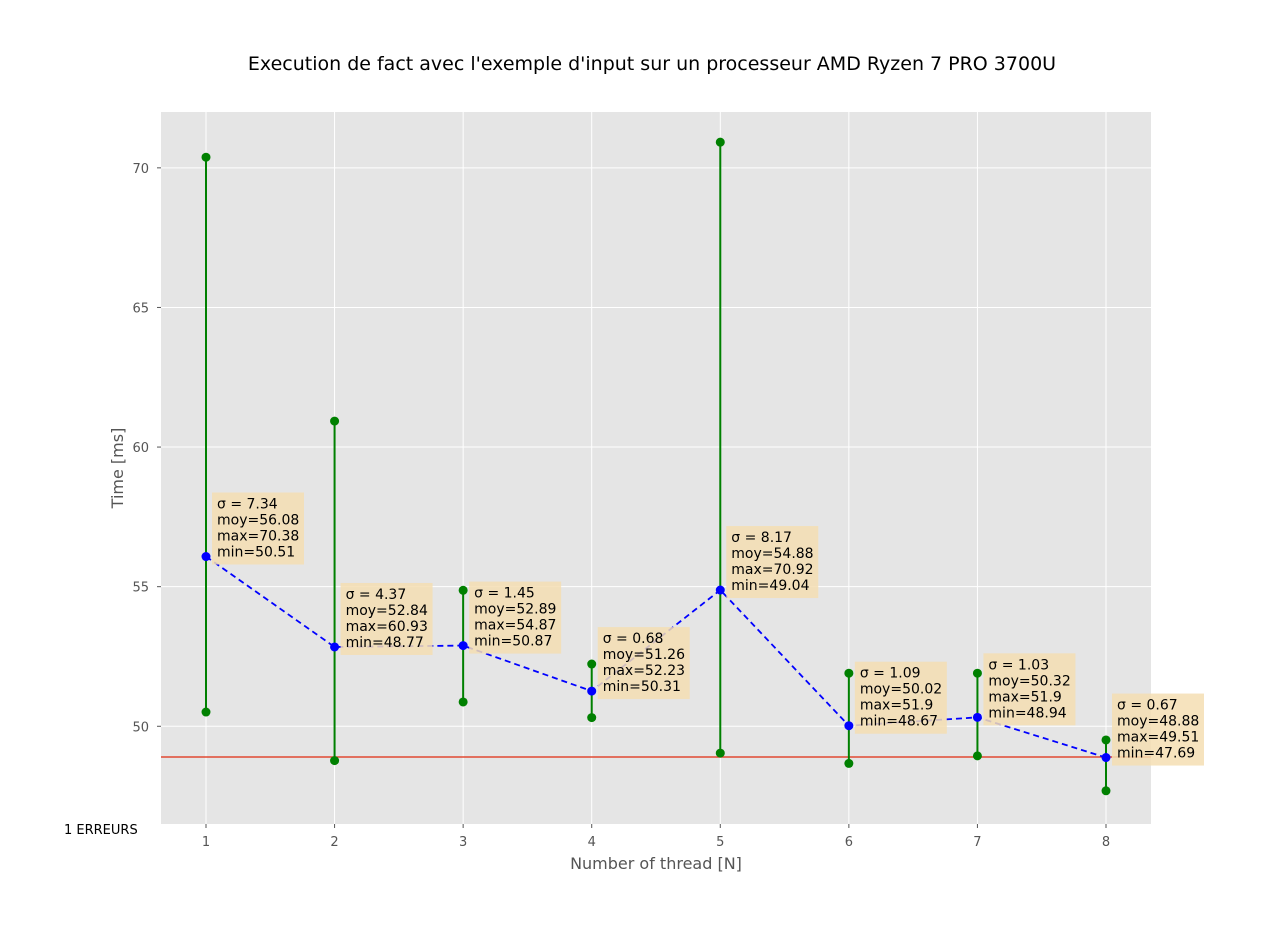 This screenshot has width=1280, height=927. What do you see at coordinates (334, 842) in the screenshot?
I see `x-tick-label-2: 2` at bounding box center [334, 842].